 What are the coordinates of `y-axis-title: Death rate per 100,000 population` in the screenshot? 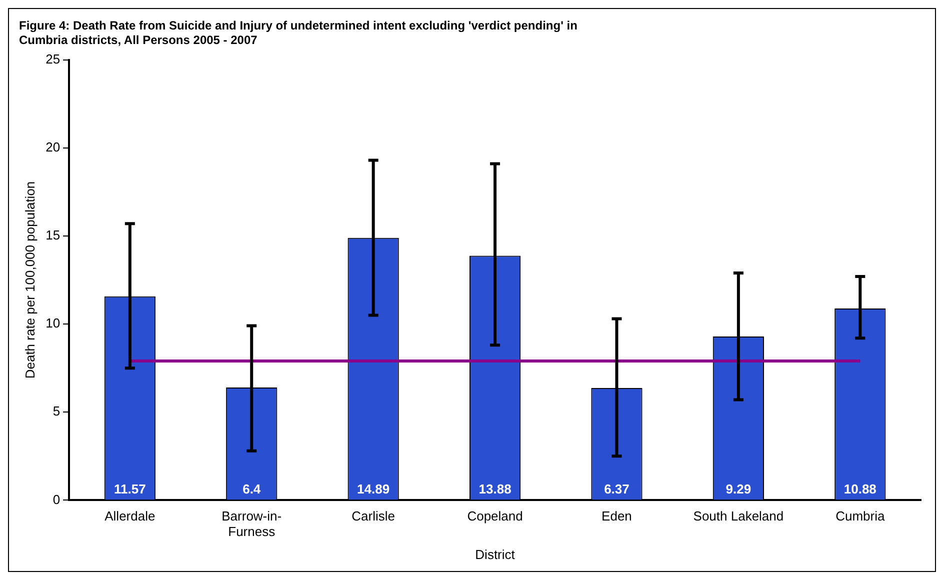 It's located at (30, 280).